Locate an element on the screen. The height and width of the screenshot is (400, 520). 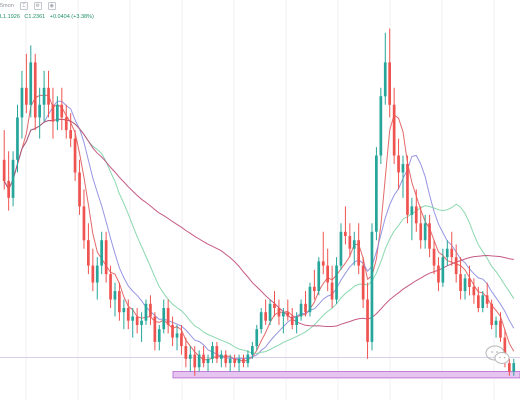
camera-icon: ◉ is located at coordinates (51, 6).